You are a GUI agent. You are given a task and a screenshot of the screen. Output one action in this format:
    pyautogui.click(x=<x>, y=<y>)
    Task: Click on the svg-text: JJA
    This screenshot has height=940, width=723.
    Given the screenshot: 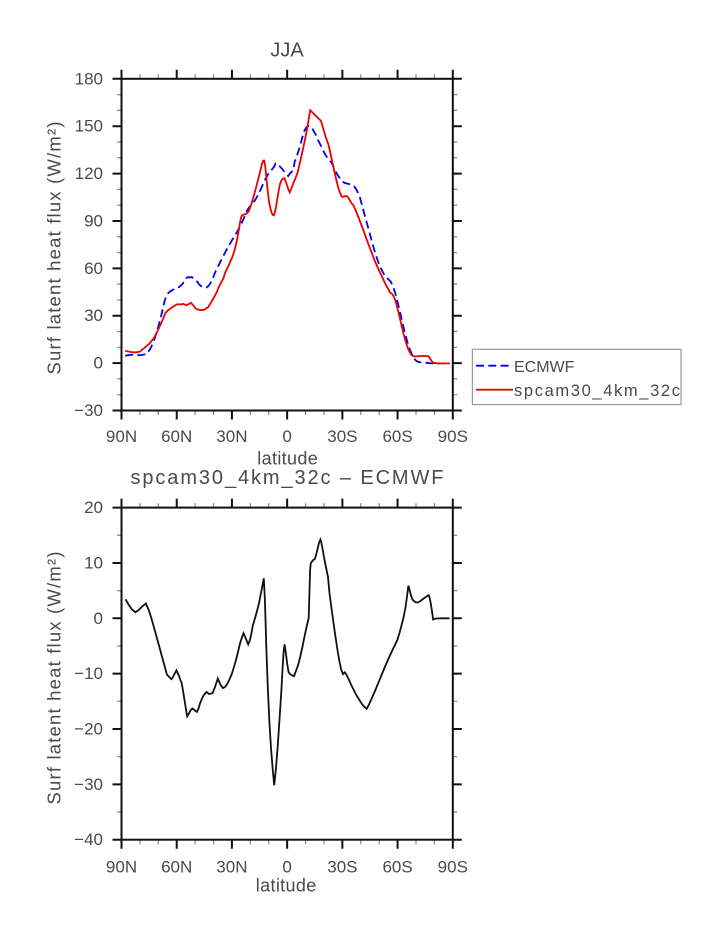 What is the action you would take?
    pyautogui.click(x=287, y=51)
    